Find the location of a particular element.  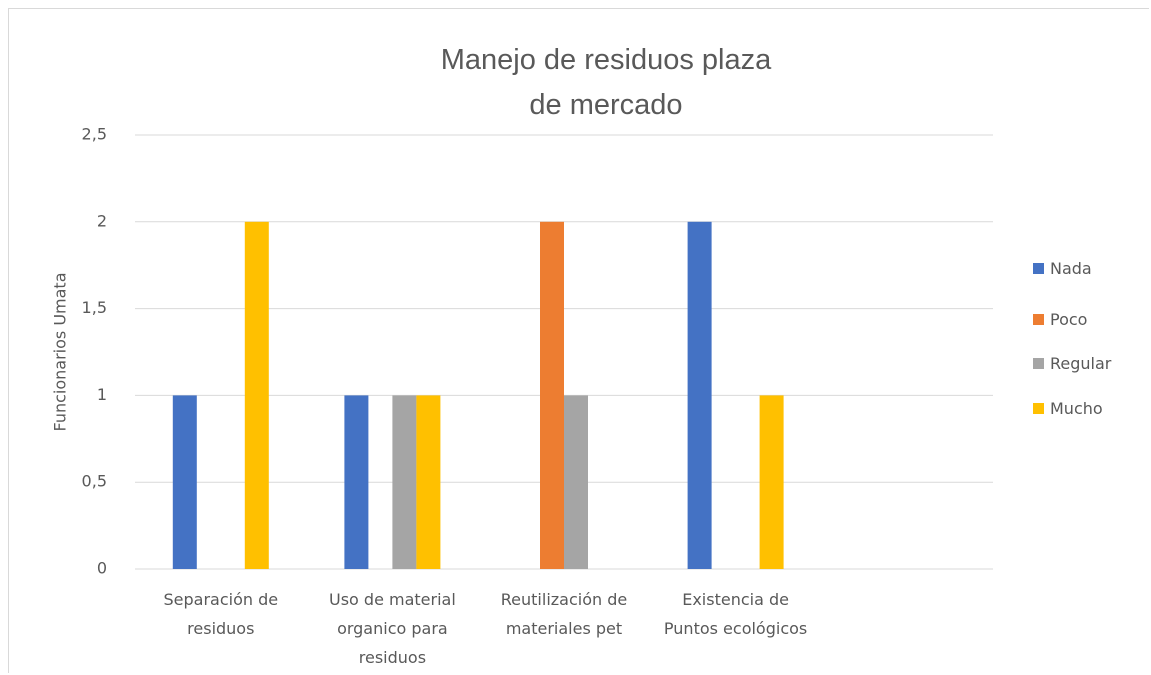

y-tick-label: 0 is located at coordinates (102, 568).